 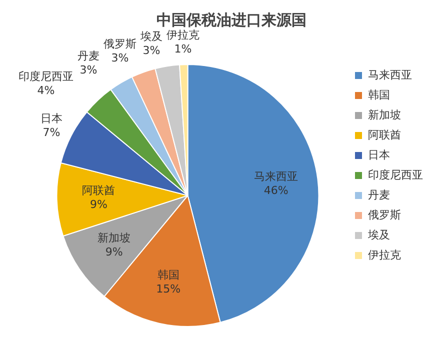 I want to click on data-label: 4%, so click(x=46, y=90).